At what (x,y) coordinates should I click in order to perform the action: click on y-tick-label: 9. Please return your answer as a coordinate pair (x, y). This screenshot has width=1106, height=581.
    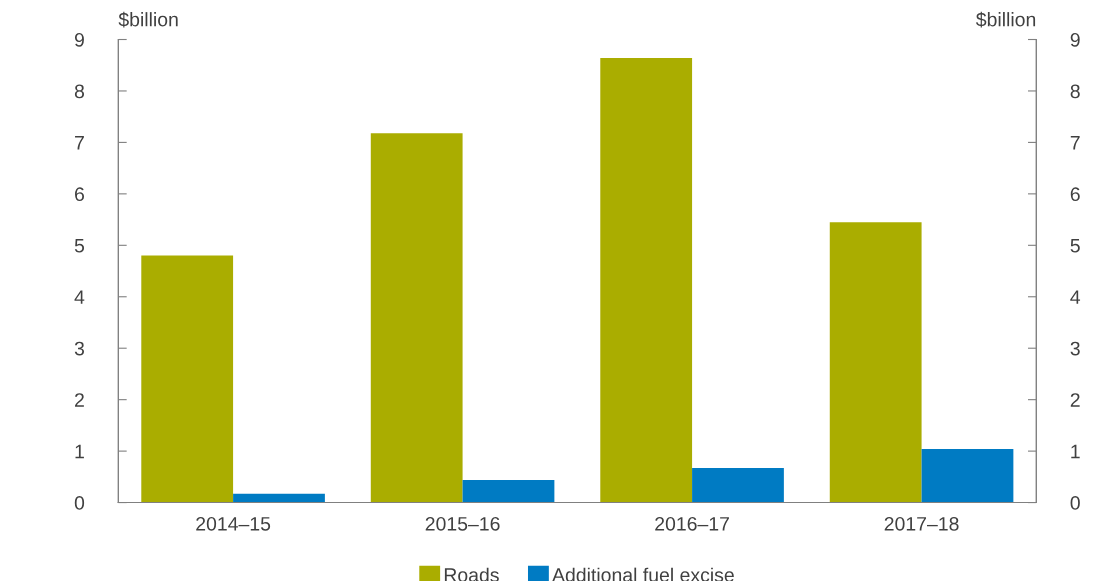
    Looking at the image, I should click on (79, 39).